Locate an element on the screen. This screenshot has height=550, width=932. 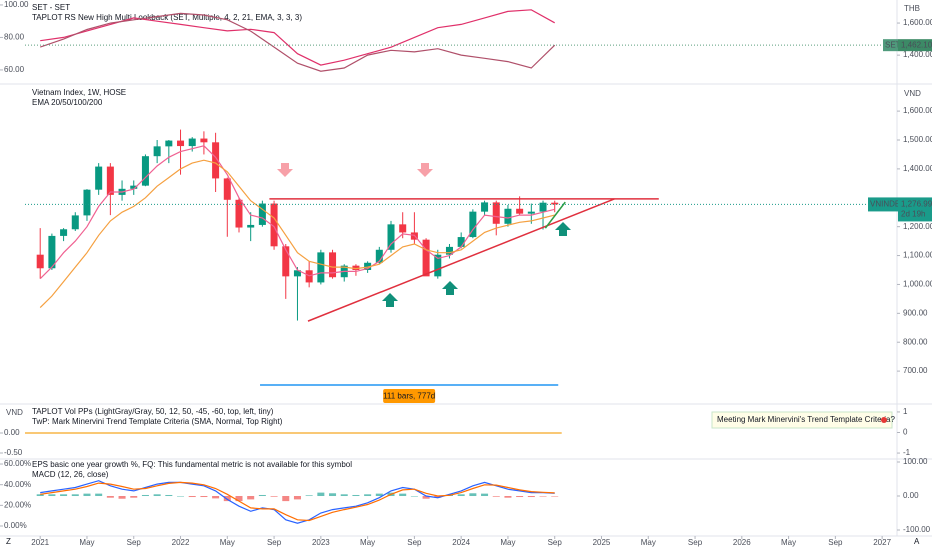
name-tag-label: SET is located at coordinates (893, 44).